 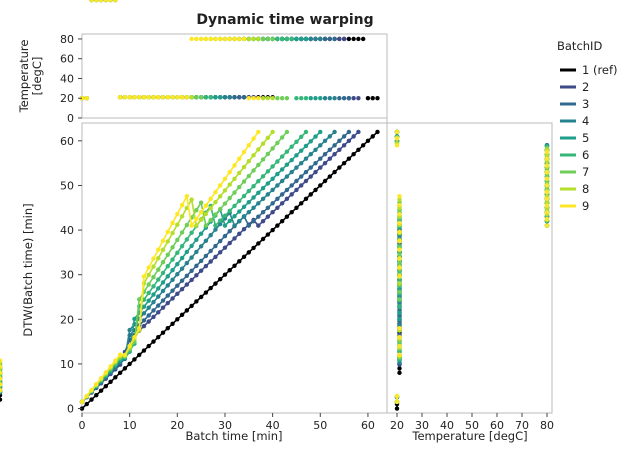 I want to click on right-x-tick-label: 30, so click(x=422, y=425).